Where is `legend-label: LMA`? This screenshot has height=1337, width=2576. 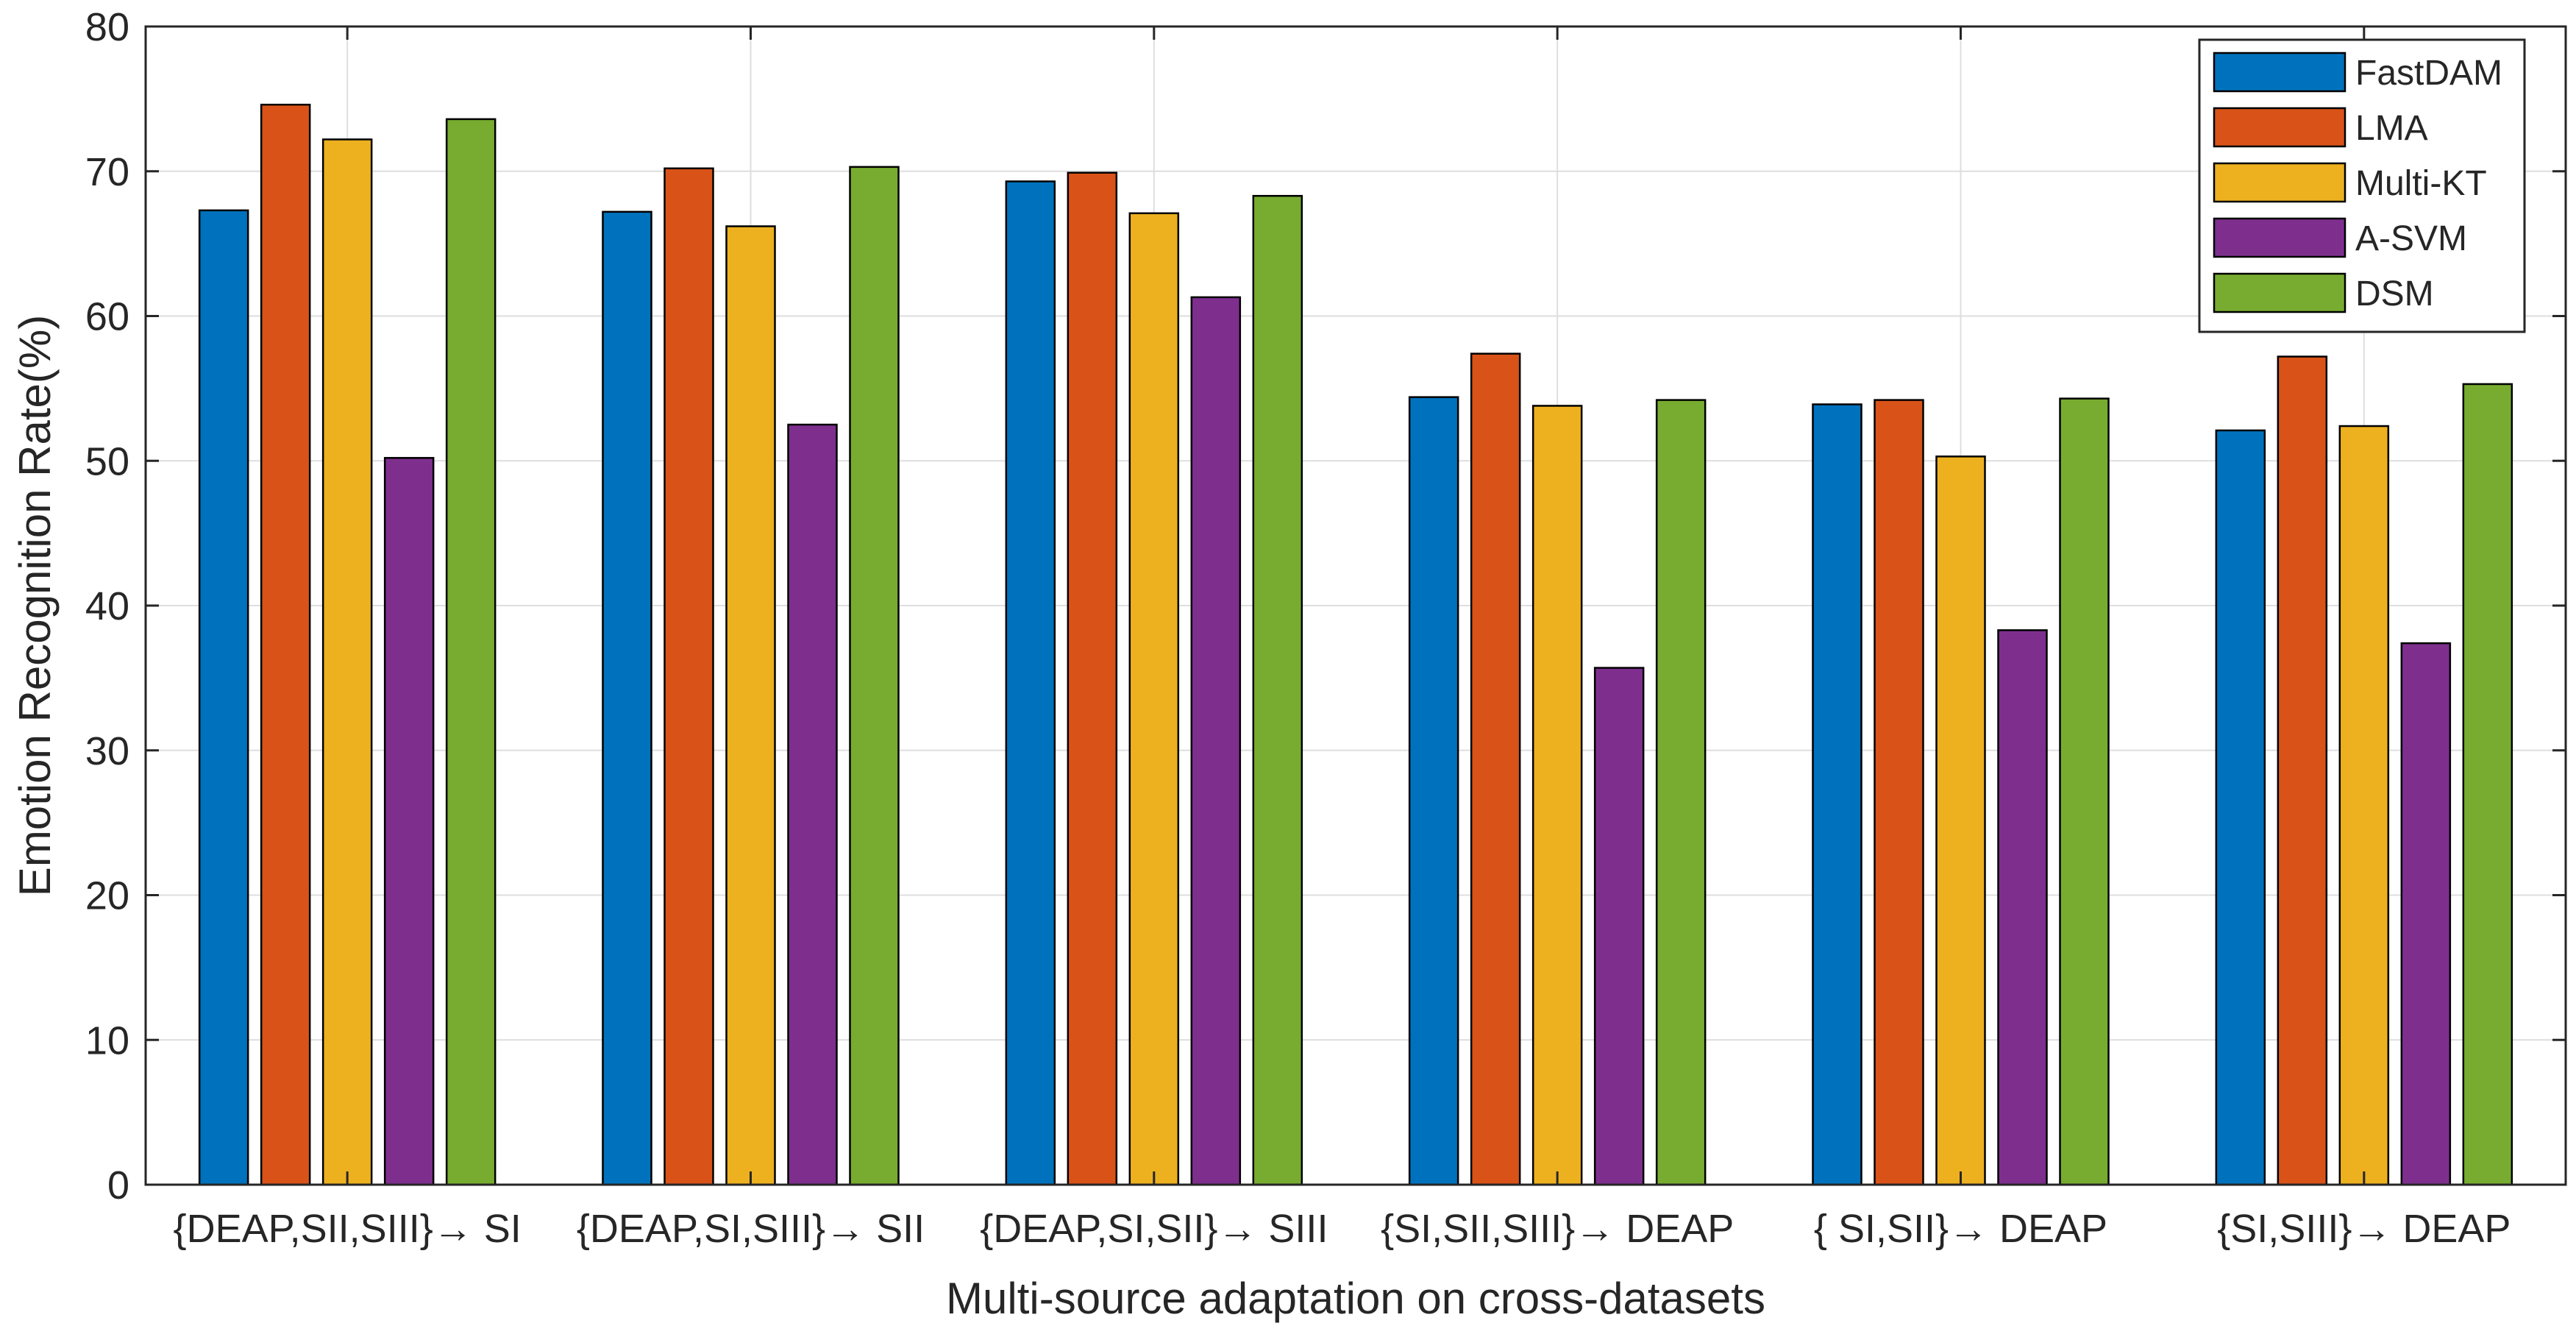 legend-label: LMA is located at coordinates (2391, 128).